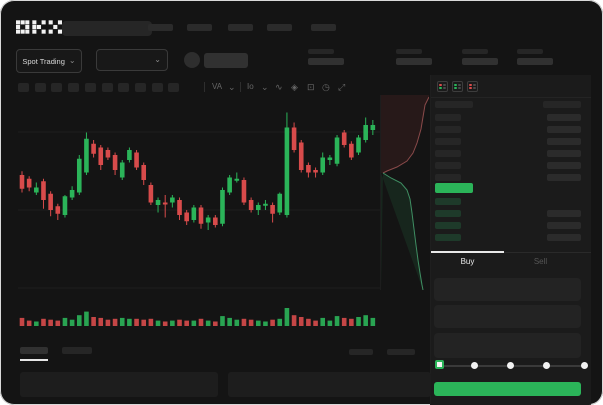 The height and width of the screenshot is (405, 603). What do you see at coordinates (34, 350) in the screenshot?
I see `bottom-tab-open-orders` at bounding box center [34, 350].